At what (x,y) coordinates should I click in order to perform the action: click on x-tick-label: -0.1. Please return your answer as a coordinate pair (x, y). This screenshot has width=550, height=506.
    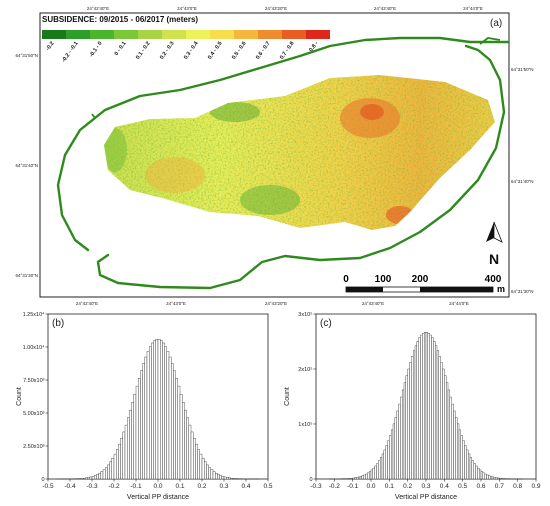
    Looking at the image, I should click on (136, 486).